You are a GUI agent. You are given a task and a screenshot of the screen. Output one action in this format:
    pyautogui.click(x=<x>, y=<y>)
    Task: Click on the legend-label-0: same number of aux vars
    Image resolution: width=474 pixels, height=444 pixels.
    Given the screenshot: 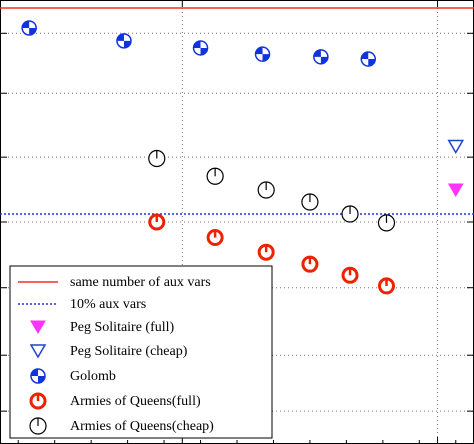 What is the action you would take?
    pyautogui.click(x=140, y=282)
    